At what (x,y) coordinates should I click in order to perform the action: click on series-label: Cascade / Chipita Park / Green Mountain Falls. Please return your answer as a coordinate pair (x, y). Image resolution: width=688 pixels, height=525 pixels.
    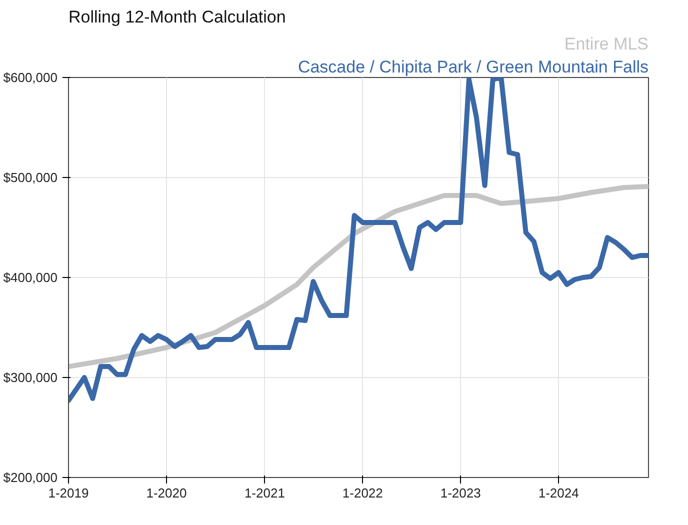
    Looking at the image, I should click on (473, 67).